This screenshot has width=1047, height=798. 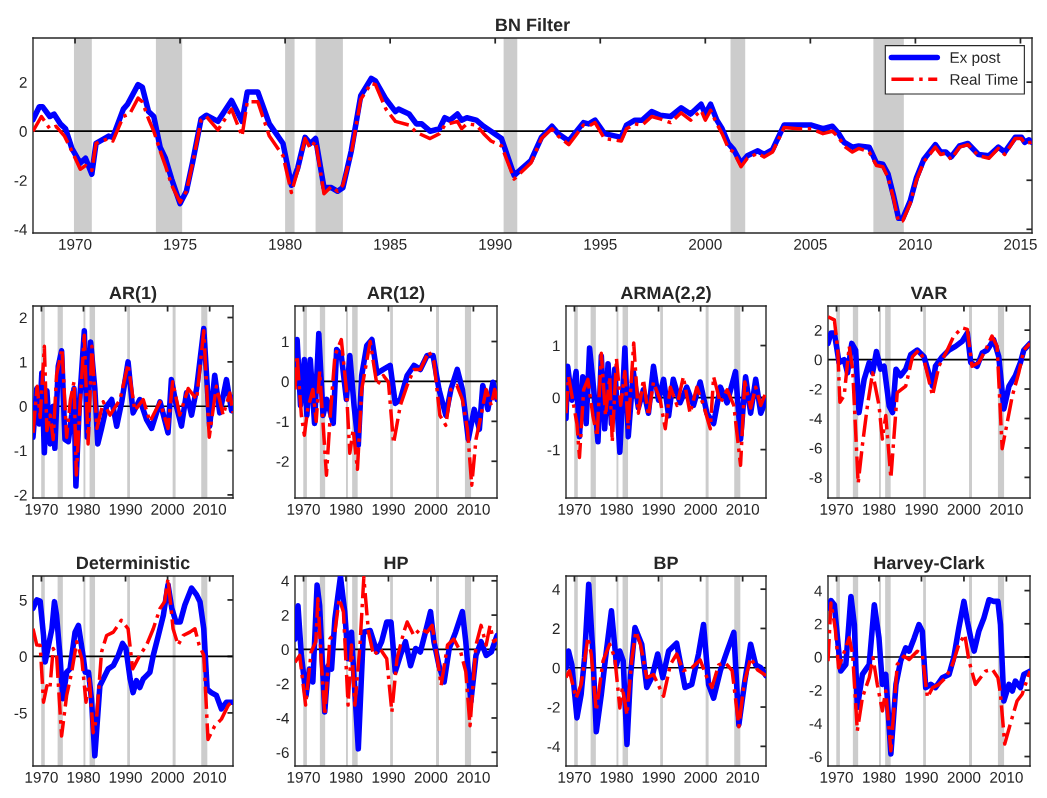 I want to click on chart-title: VAR, so click(x=929, y=293).